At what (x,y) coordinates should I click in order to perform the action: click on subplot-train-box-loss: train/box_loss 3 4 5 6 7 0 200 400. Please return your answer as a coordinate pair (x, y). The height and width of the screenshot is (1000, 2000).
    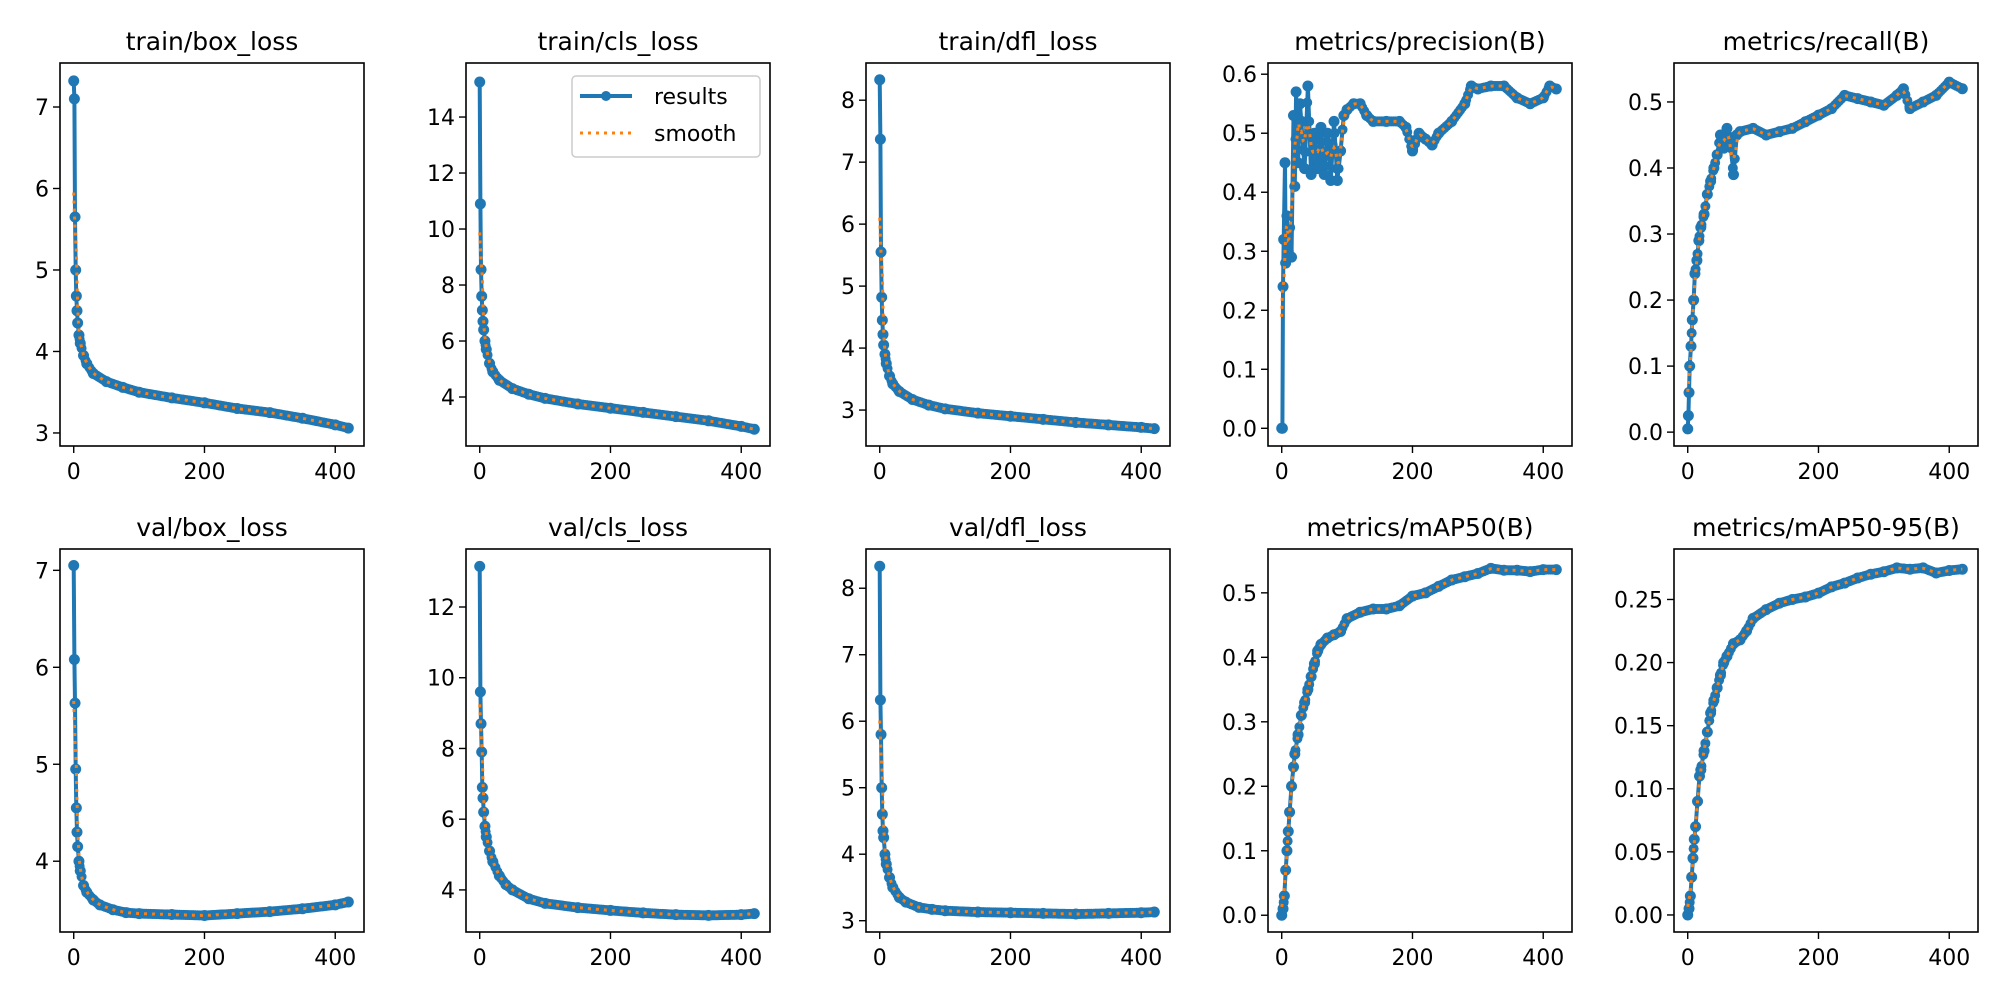
    Looking at the image, I should click on (200, 256).